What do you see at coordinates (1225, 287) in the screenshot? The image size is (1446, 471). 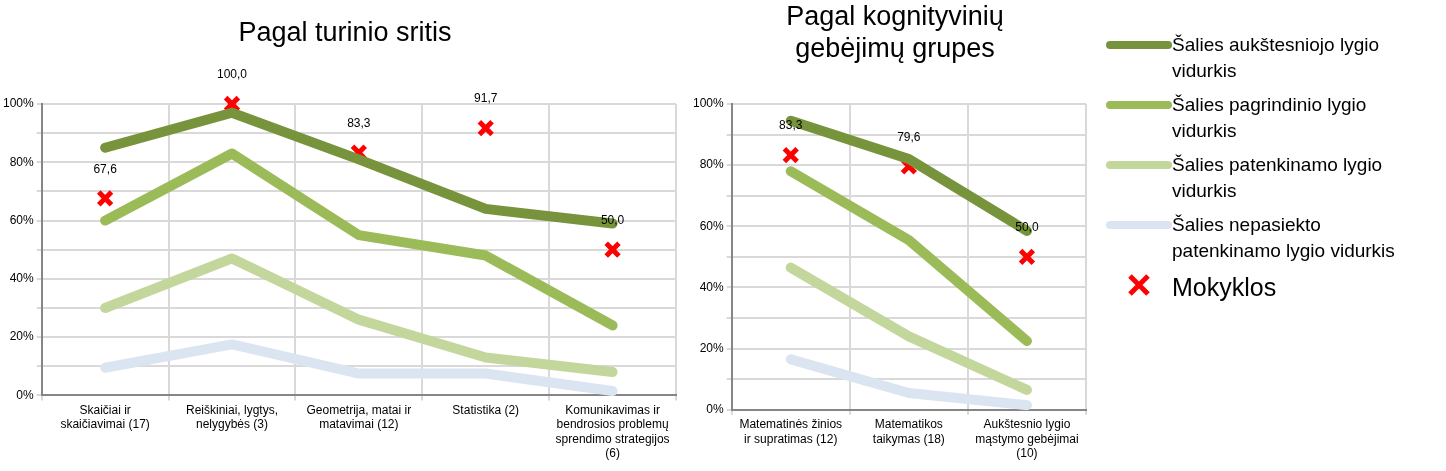 I see `legend-label: Mokyklos` at bounding box center [1225, 287].